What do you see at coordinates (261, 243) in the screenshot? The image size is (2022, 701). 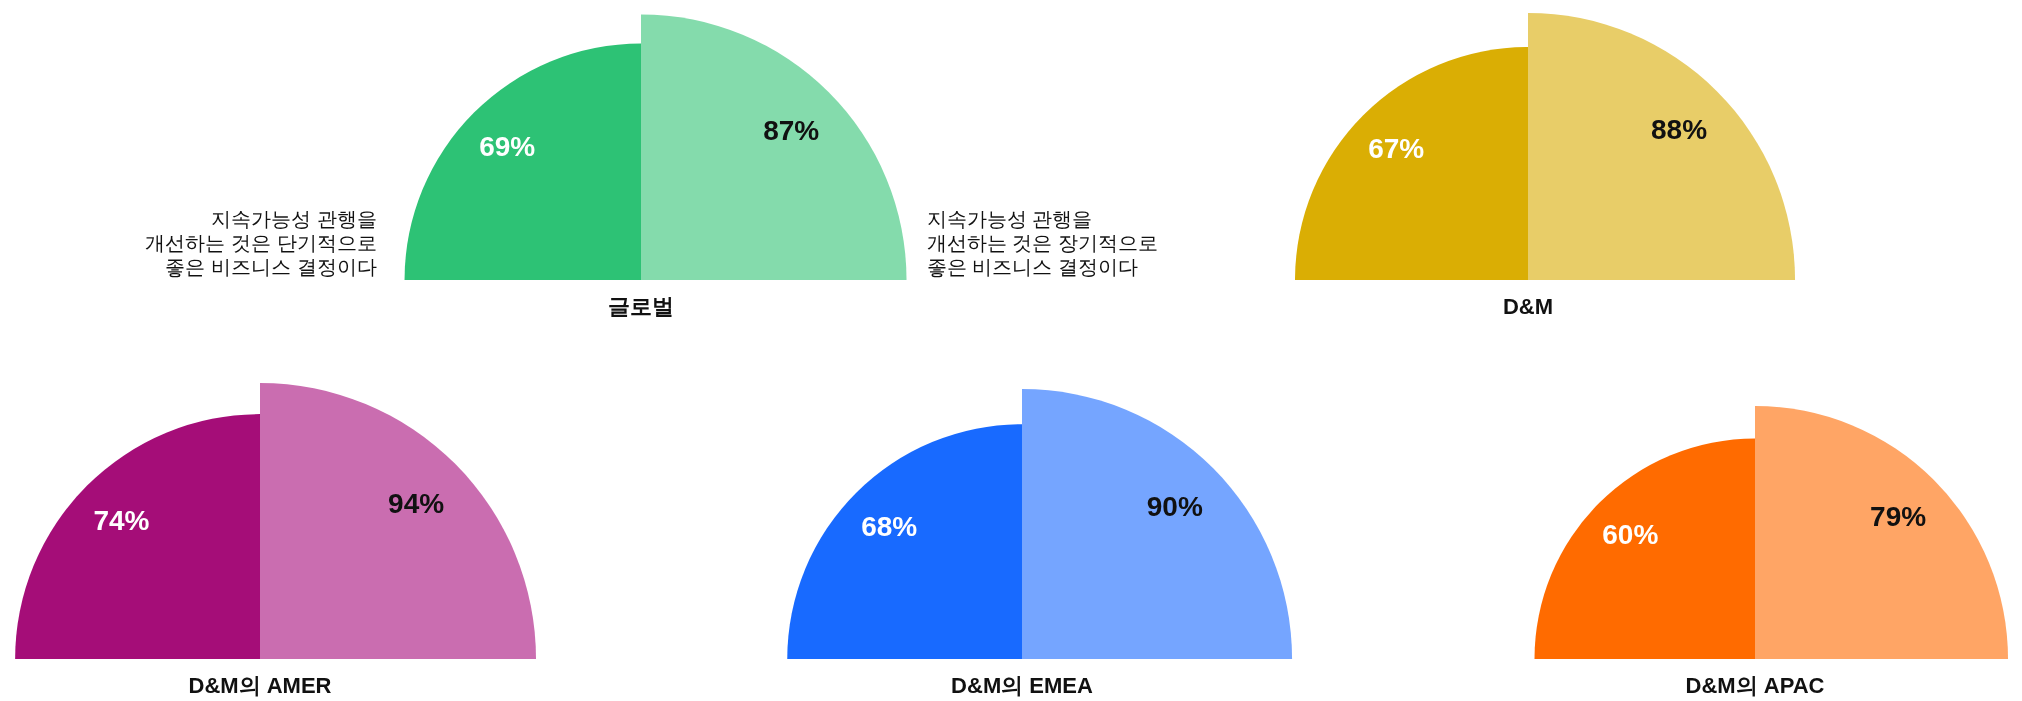 I see `category-label: 지속가능성 관행을 개선하는 것은 단기적으로 좋은 비즈니스 결정이다` at bounding box center [261, 243].